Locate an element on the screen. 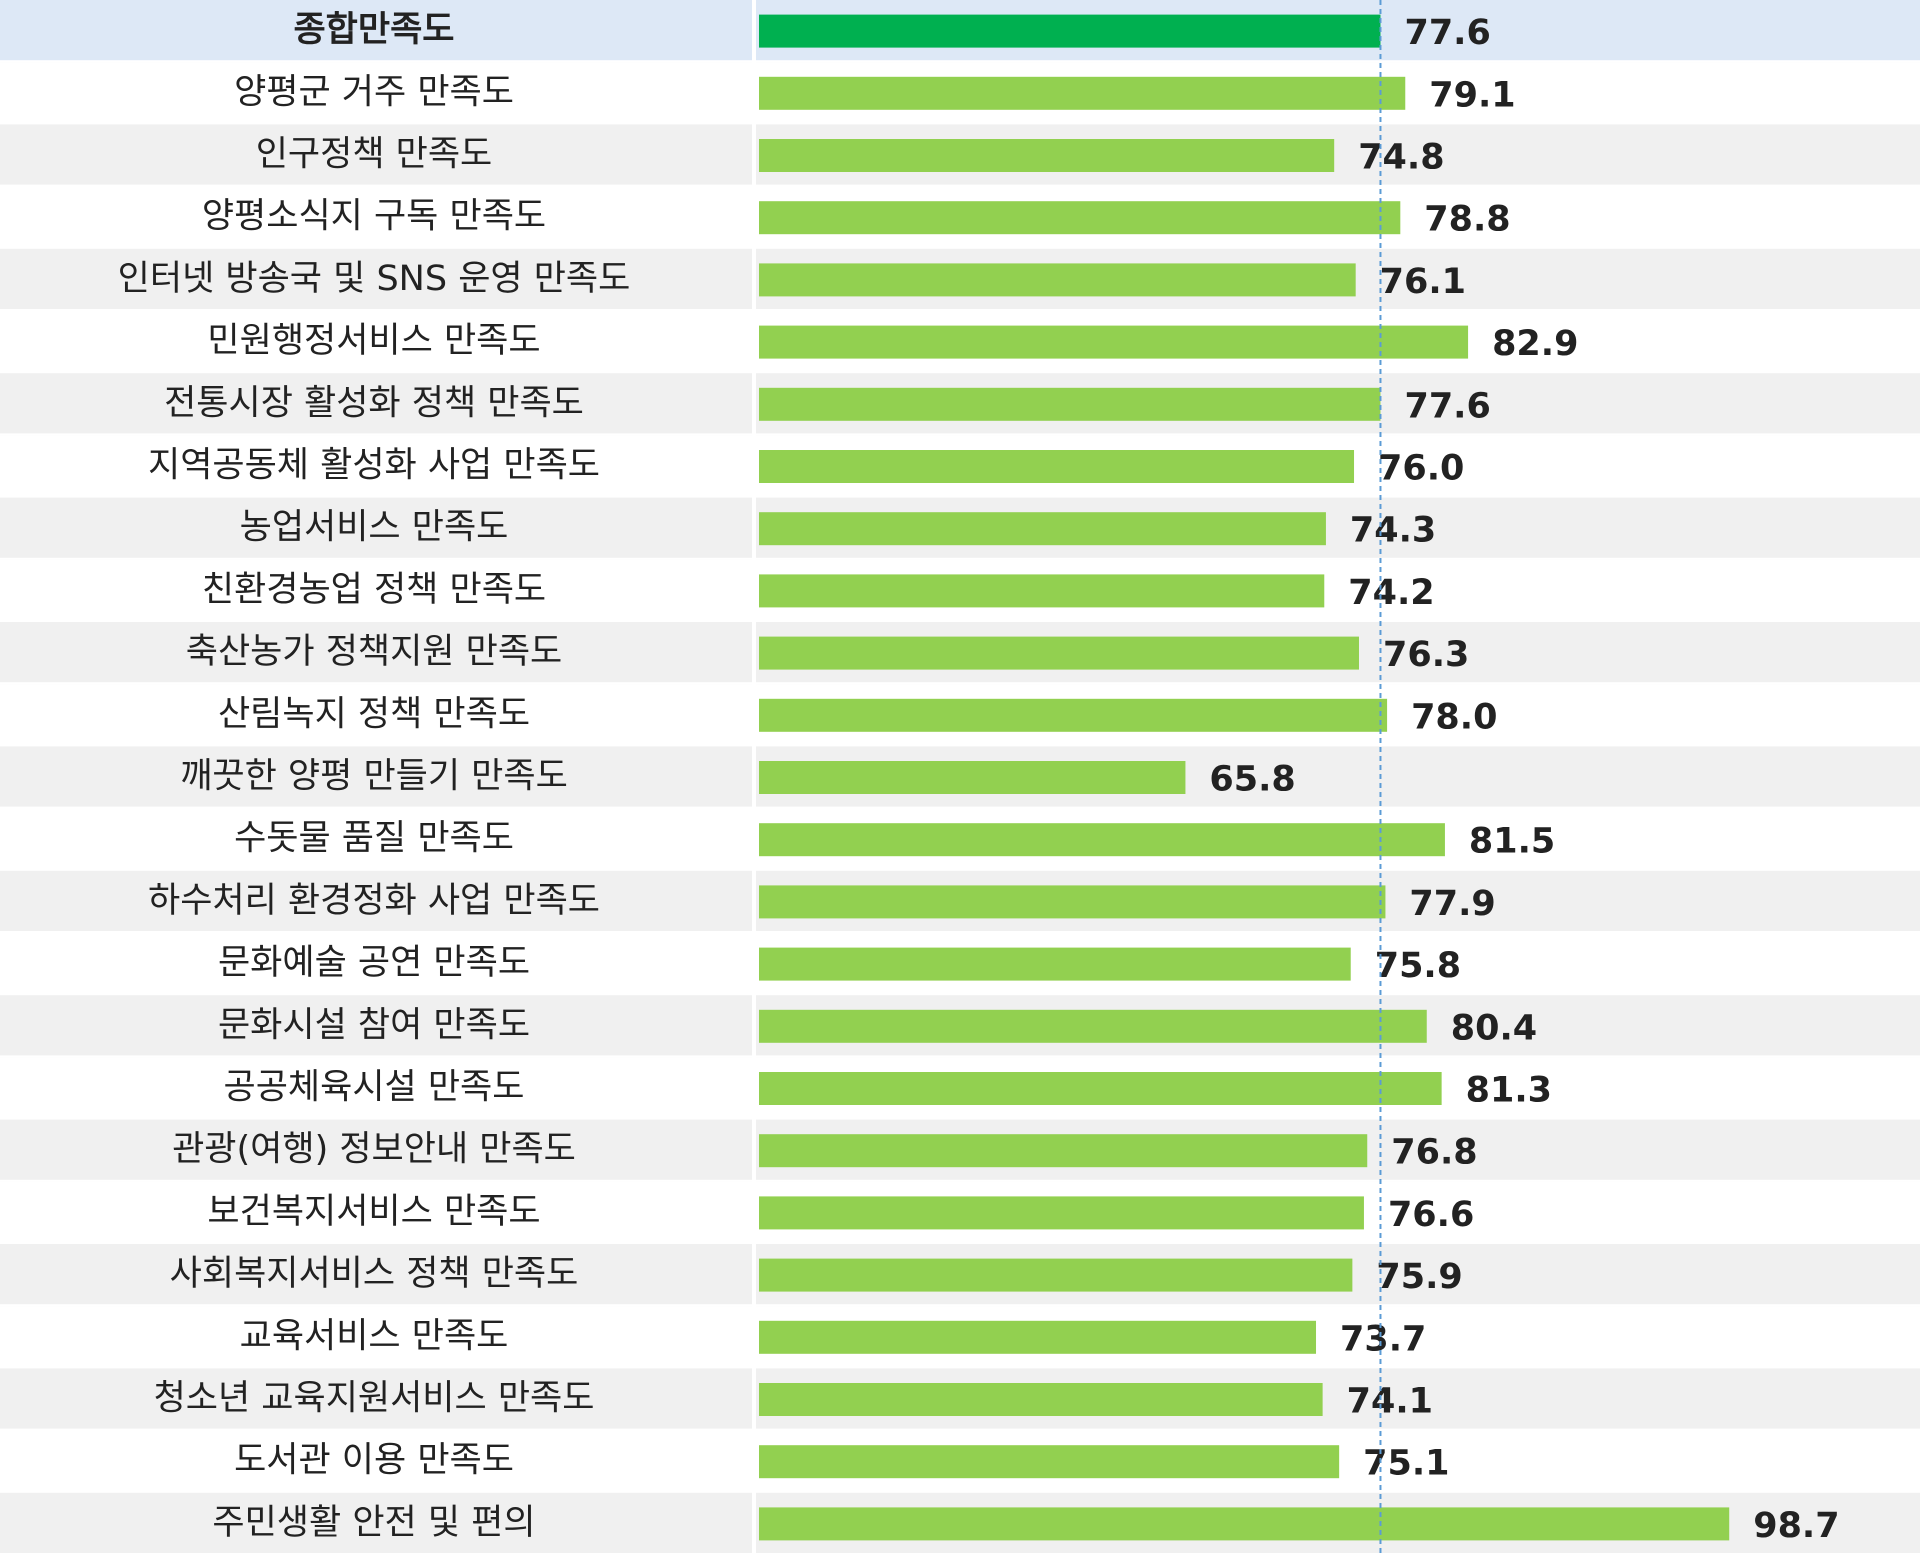 The width and height of the screenshot is (1920, 1555). value-label: 76.0 is located at coordinates (1421, 469).